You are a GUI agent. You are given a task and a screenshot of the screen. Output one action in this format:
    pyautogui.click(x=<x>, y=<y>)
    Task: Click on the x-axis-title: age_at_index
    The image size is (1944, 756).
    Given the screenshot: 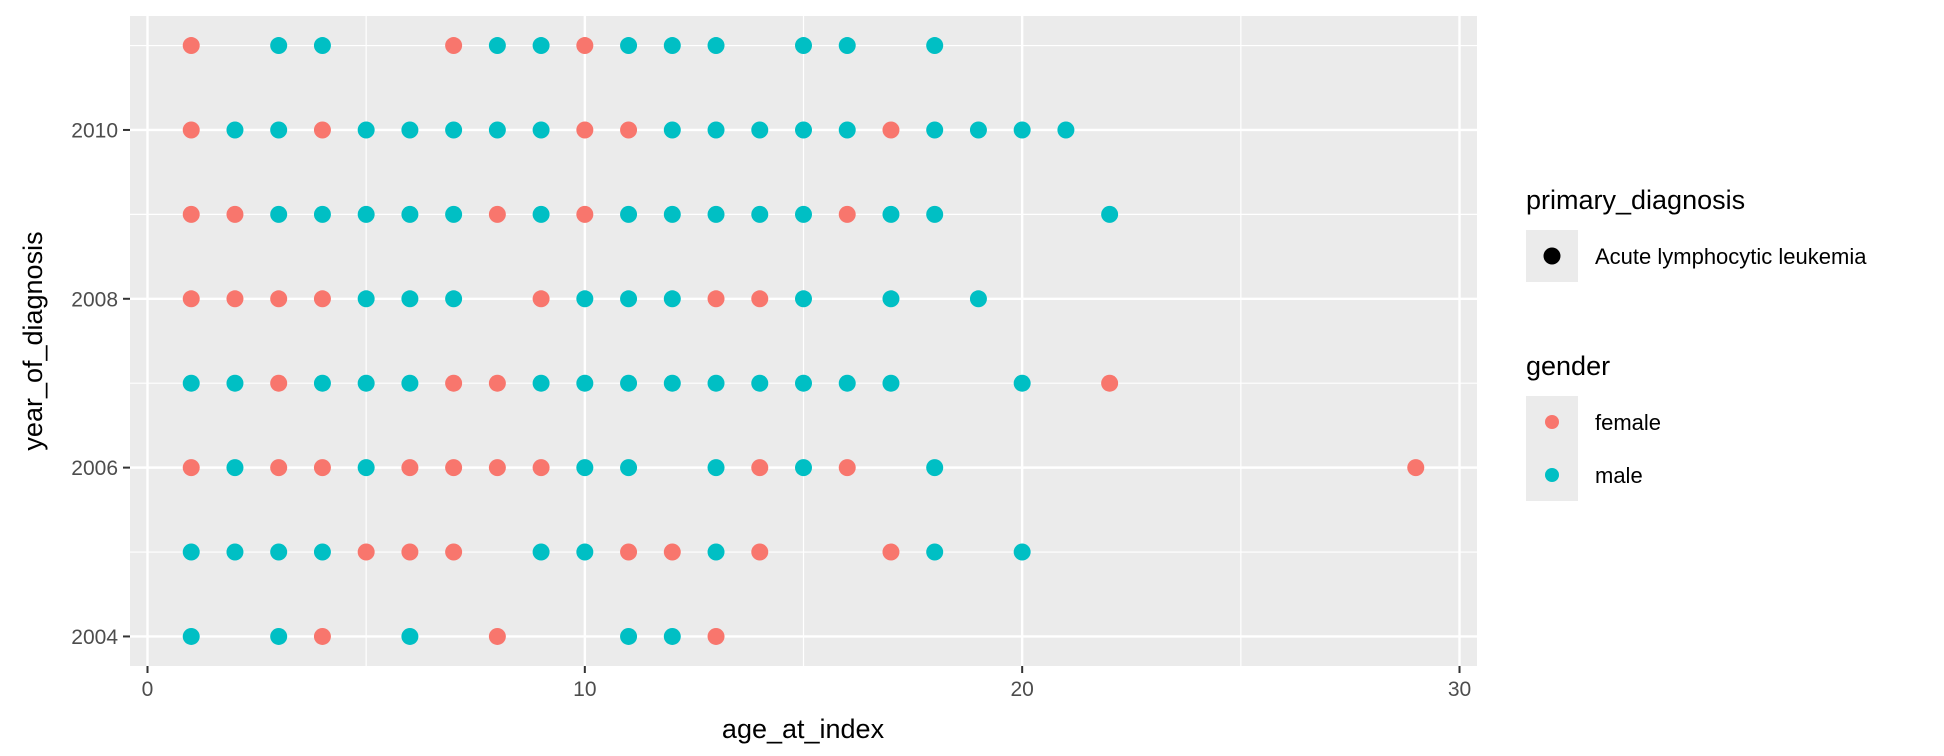 What is the action you would take?
    pyautogui.click(x=803, y=729)
    